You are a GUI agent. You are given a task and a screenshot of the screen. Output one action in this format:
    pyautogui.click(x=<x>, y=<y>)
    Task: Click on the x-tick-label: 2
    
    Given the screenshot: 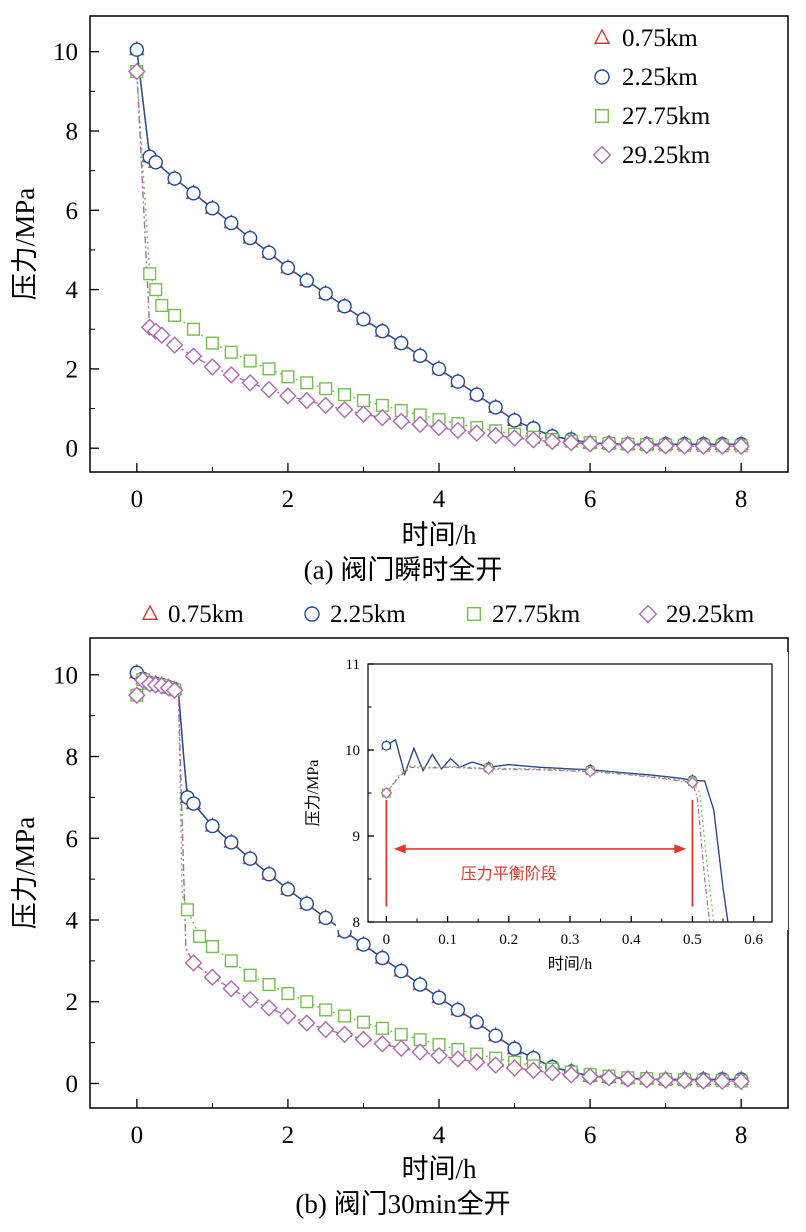 What is the action you would take?
    pyautogui.click(x=288, y=499)
    